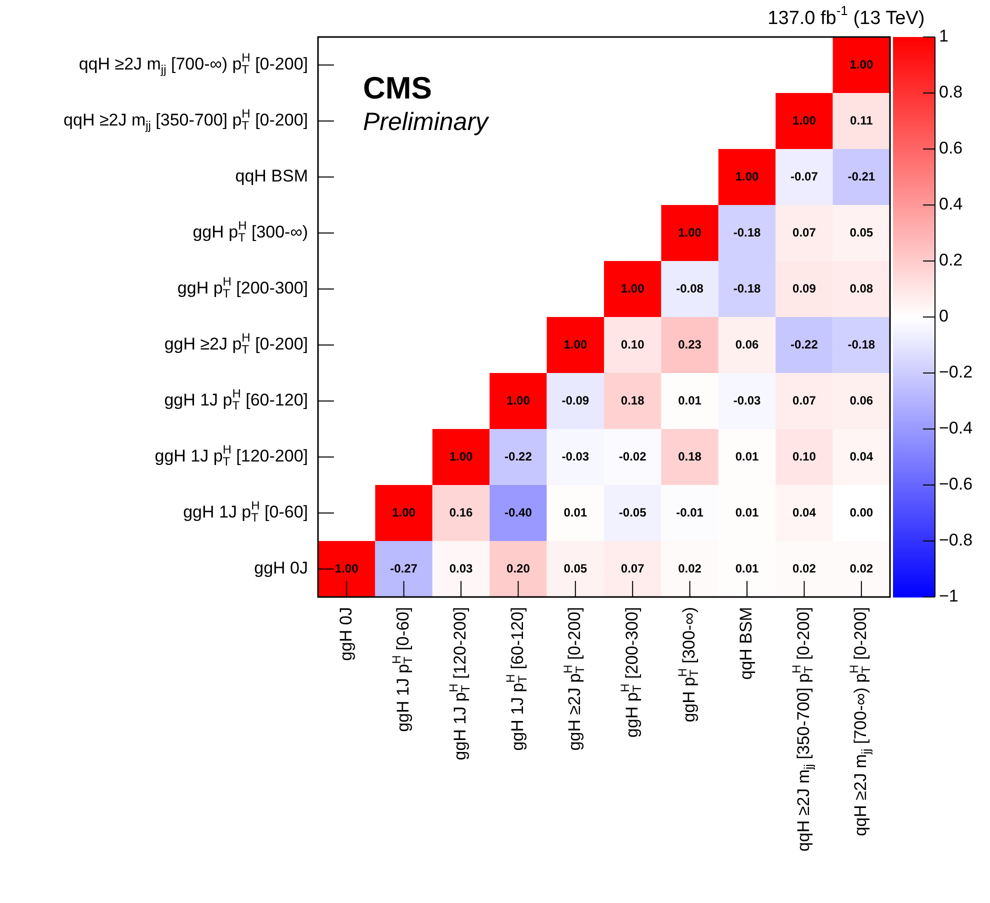 This screenshot has height=903, width=990. Describe the element at coordinates (943, 316) in the screenshot. I see `color-bar-label: 0` at that location.